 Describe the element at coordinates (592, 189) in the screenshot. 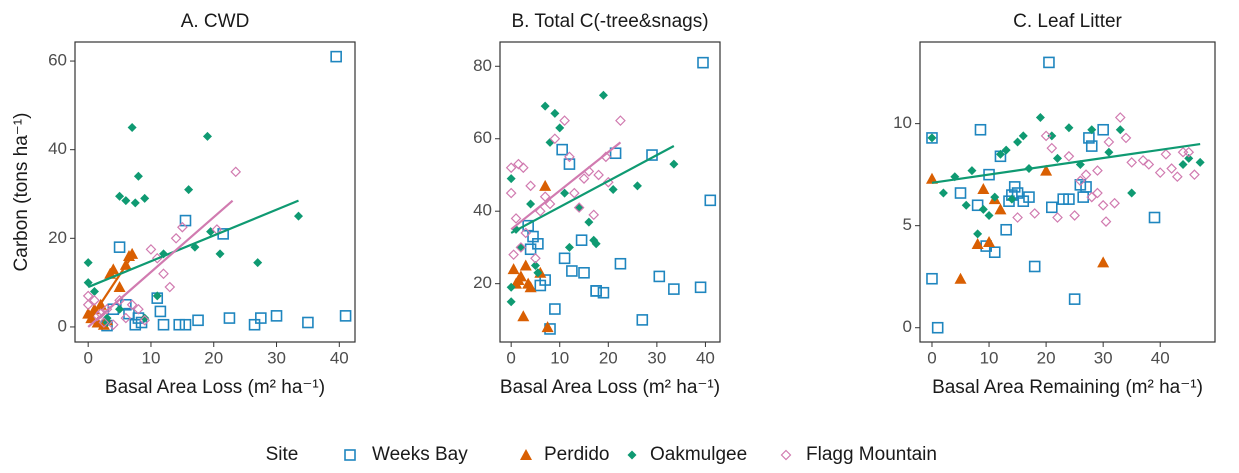

I see `fit-line` at that location.